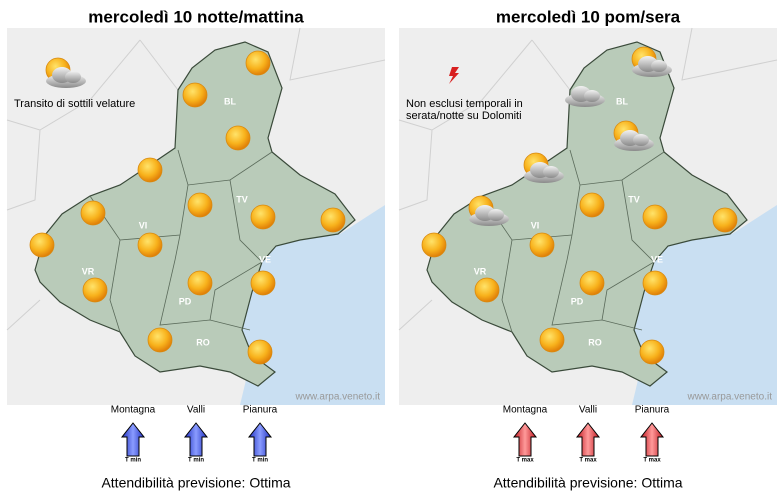 This screenshot has height=493, width=784. Describe the element at coordinates (74, 104) in the screenshot. I see `forecast-note: Transito di sottili velature` at that location.